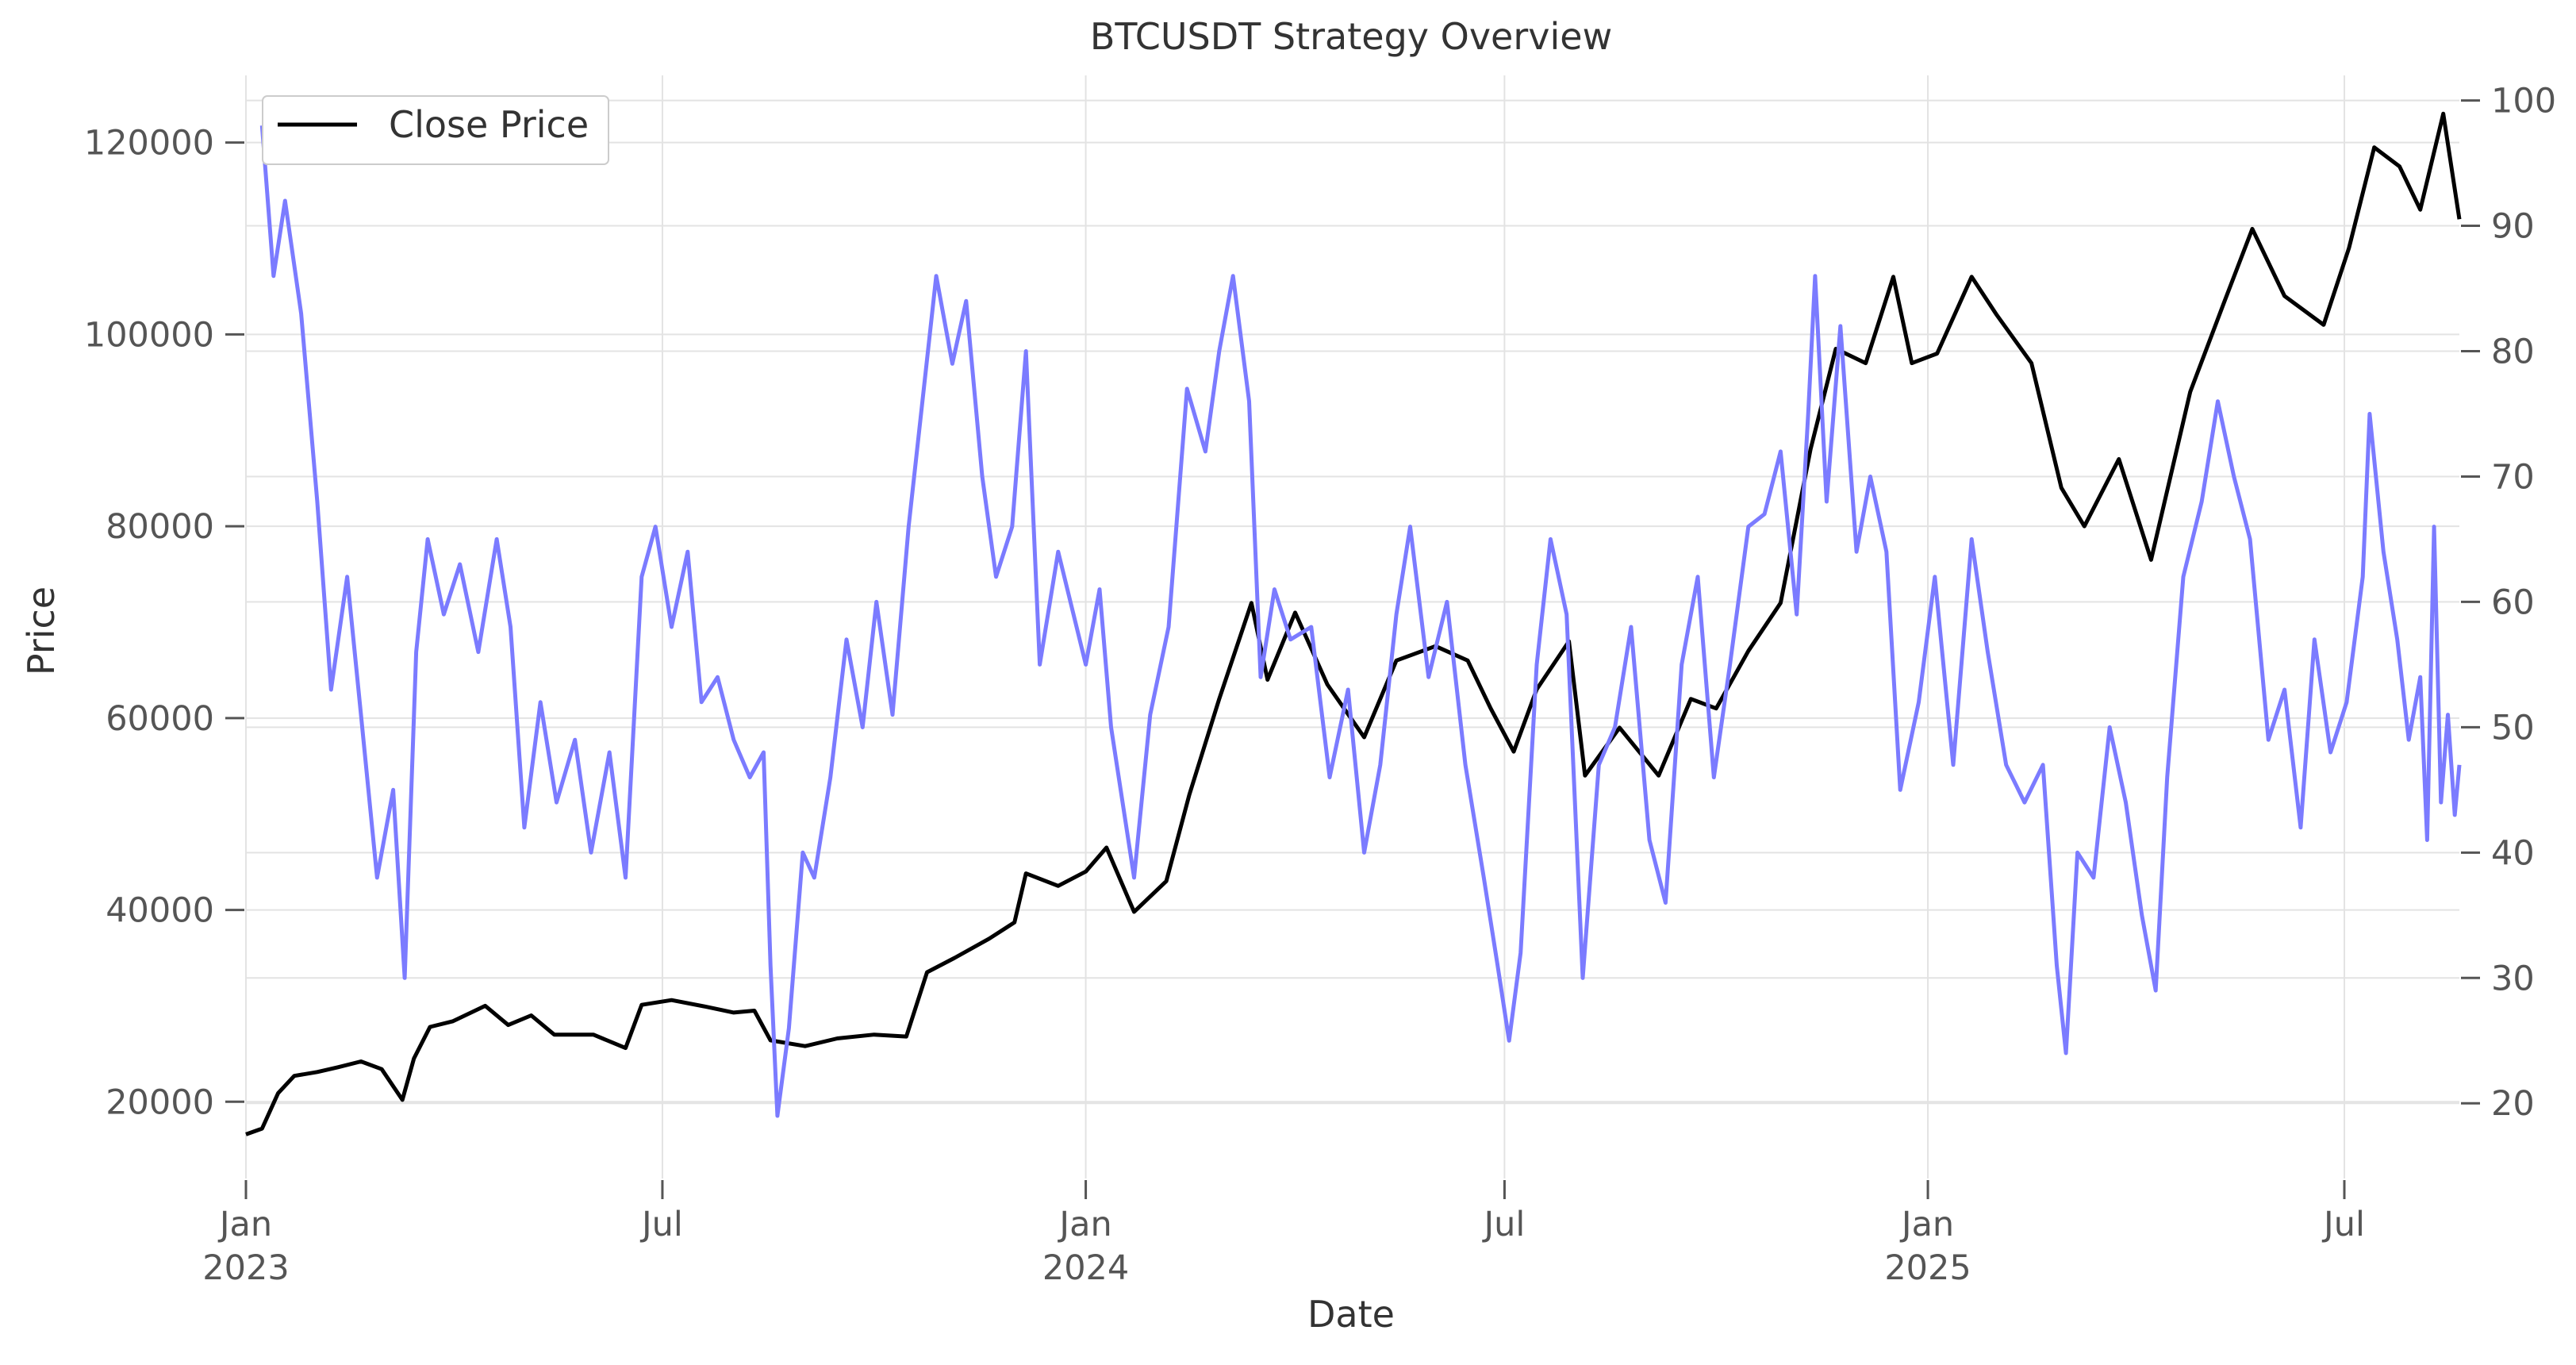  I want to click on x-axis-label: Date, so click(1351, 1314).